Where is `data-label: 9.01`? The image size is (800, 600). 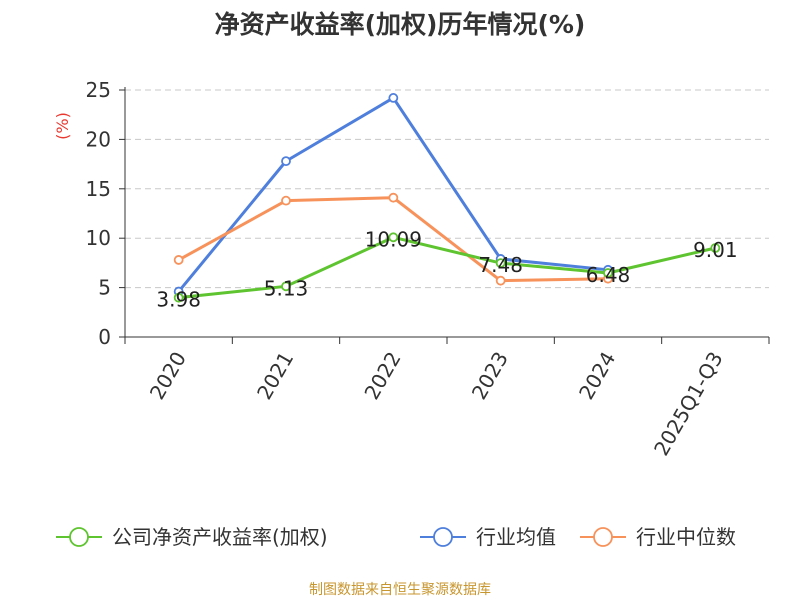
data-label: 9.01 is located at coordinates (715, 250).